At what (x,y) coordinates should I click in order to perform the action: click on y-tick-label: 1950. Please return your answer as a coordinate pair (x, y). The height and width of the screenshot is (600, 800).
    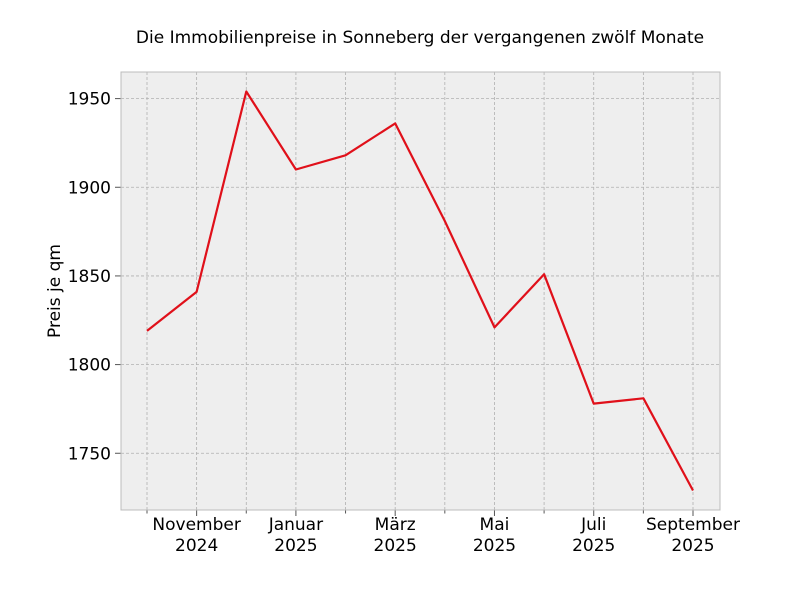
    Looking at the image, I should click on (89, 100).